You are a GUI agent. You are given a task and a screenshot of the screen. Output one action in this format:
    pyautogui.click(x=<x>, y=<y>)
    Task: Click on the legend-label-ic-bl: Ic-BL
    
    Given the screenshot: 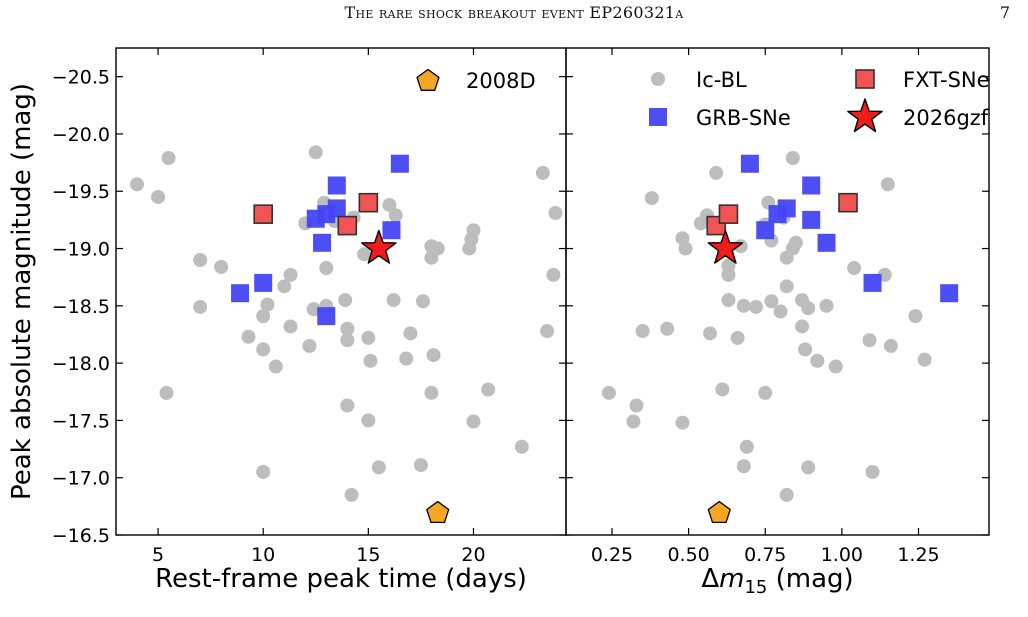 What is the action you would take?
    pyautogui.click(x=721, y=80)
    